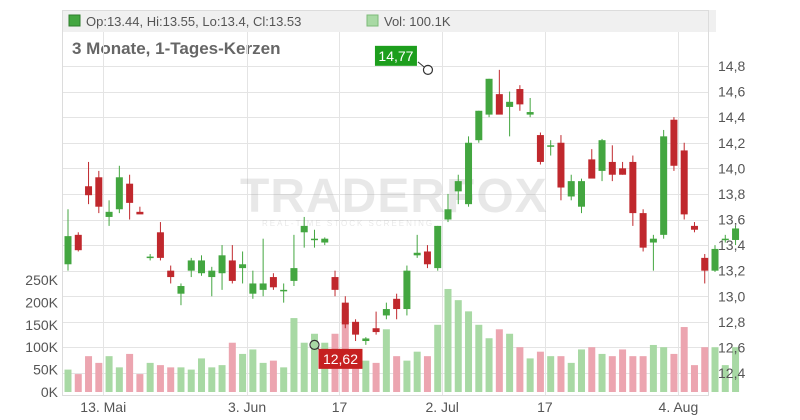 The width and height of the screenshot is (800, 420). What do you see at coordinates (731, 322) in the screenshot?
I see `price-tick-label: 12,8` at bounding box center [731, 322].